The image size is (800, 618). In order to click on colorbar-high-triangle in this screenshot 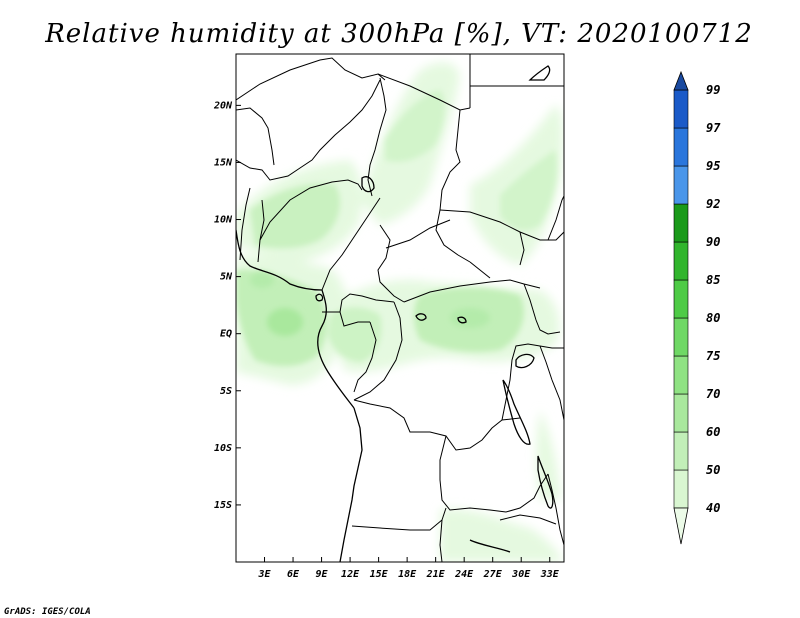, I will do `click(681, 80)`.